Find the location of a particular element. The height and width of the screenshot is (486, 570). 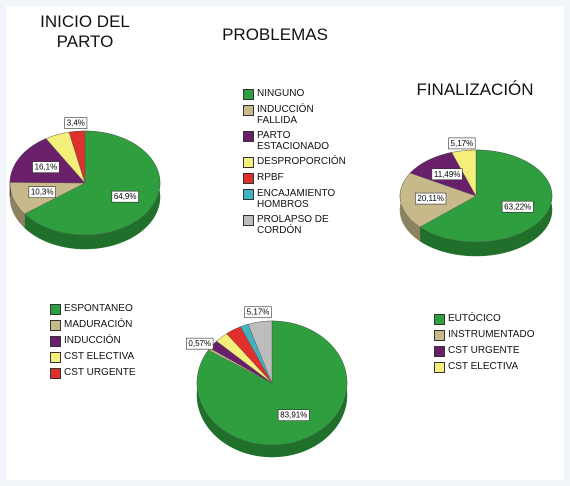

legend-label: PARTO ESTACIONADO is located at coordinates (293, 141).